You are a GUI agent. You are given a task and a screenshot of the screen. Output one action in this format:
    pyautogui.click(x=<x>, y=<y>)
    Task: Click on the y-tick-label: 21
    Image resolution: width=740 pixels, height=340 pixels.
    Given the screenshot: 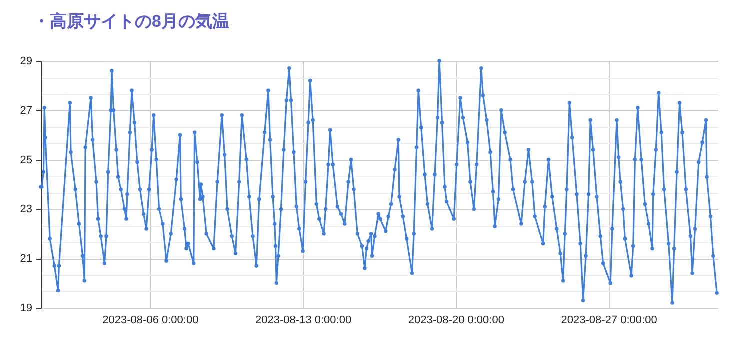 What is the action you would take?
    pyautogui.click(x=26, y=259)
    